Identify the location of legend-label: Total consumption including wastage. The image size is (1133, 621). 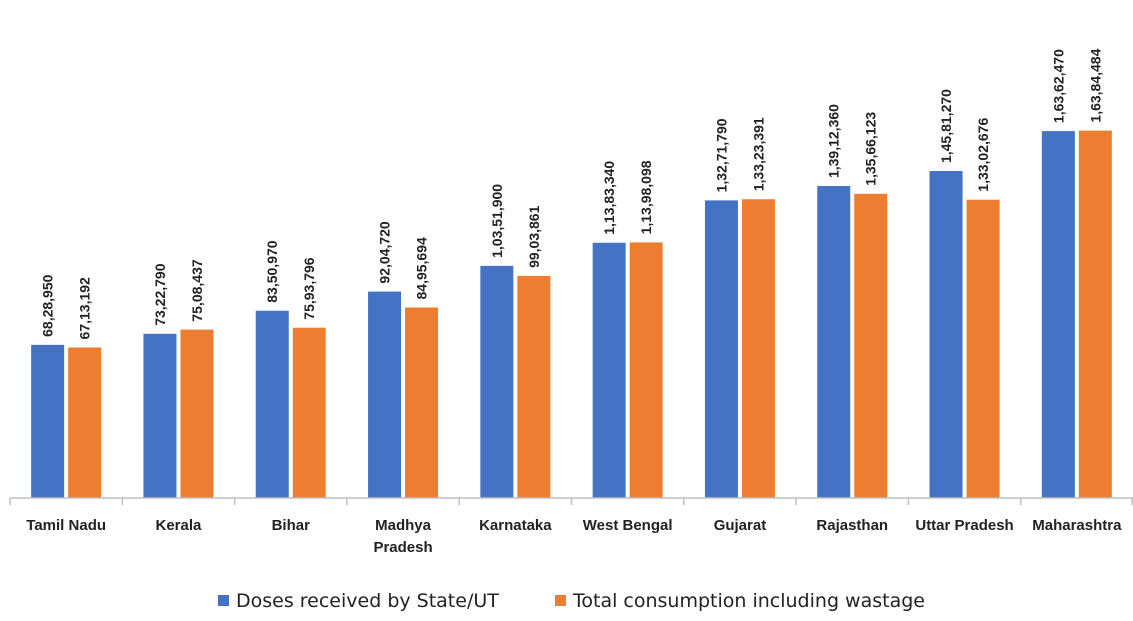
(748, 601).